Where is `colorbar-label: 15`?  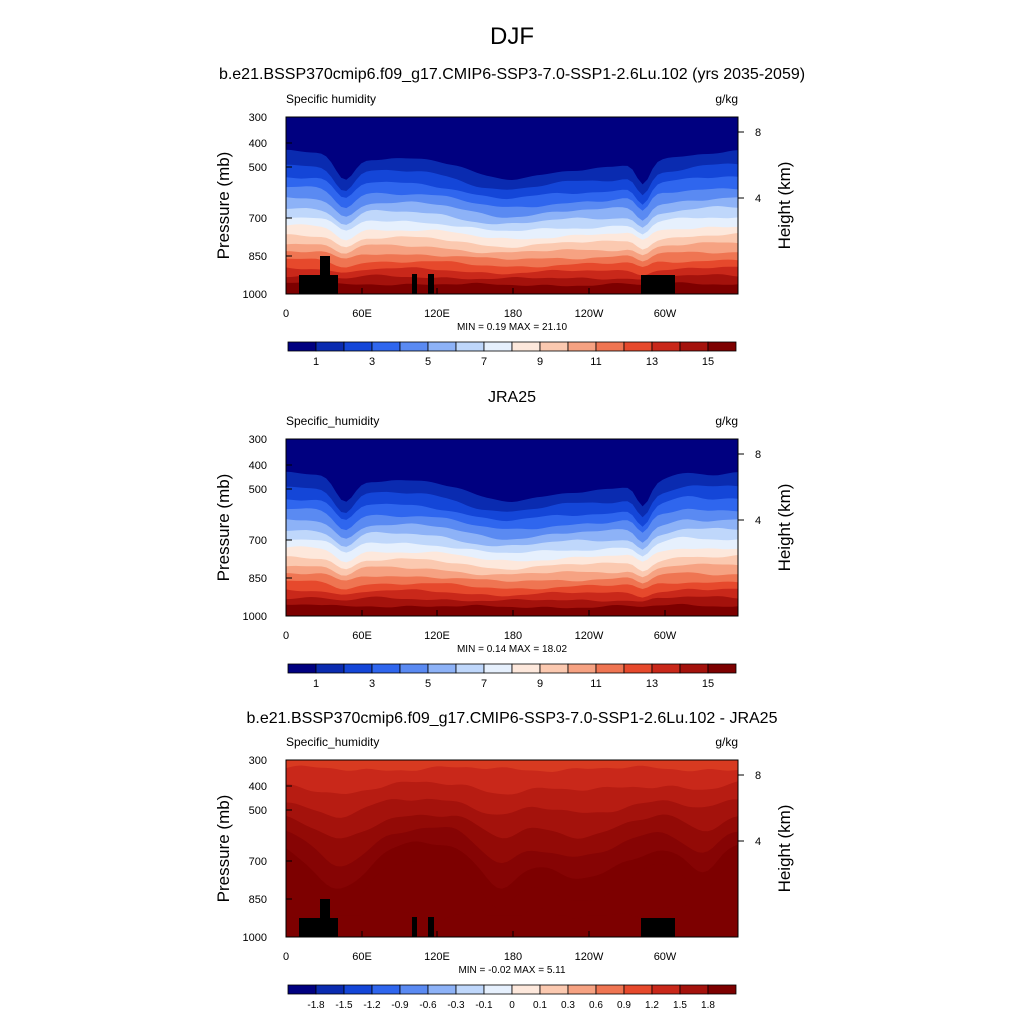 colorbar-label: 15 is located at coordinates (708, 684).